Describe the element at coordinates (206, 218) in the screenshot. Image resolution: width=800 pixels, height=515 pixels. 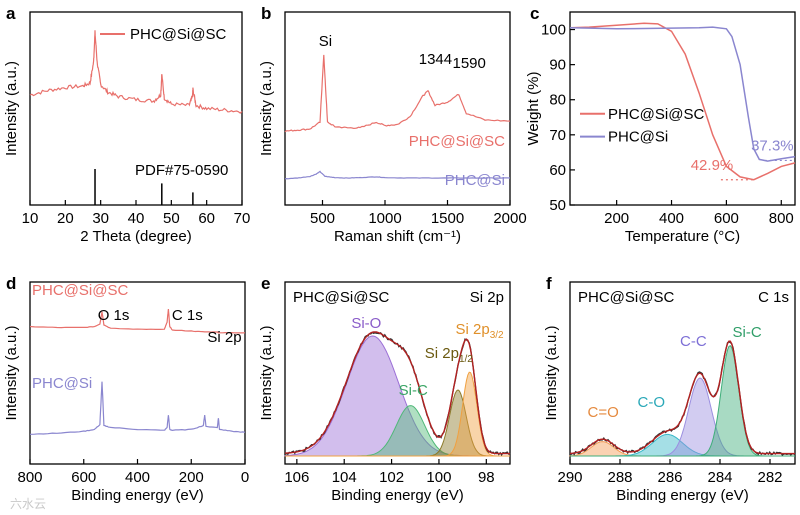
I see `x-tick-label: 60` at that location.